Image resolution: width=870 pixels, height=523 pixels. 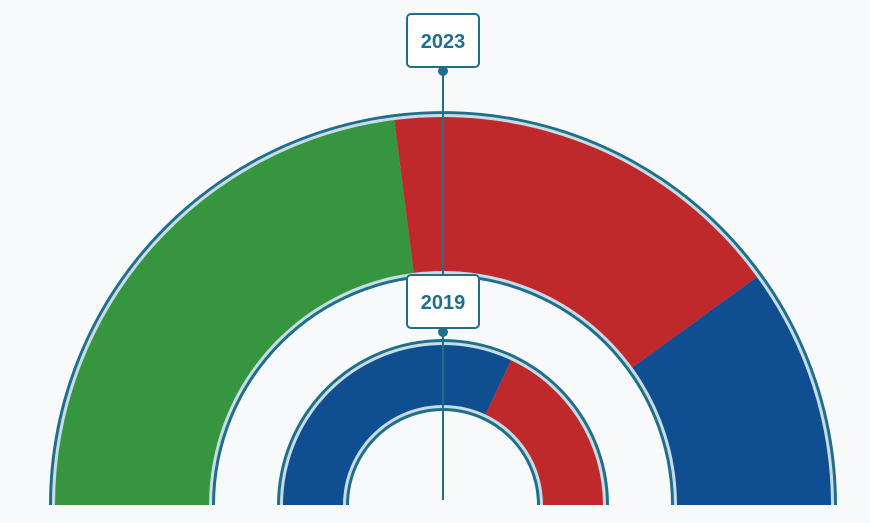 I want to click on year-label-2023: 2023, so click(x=443, y=42).